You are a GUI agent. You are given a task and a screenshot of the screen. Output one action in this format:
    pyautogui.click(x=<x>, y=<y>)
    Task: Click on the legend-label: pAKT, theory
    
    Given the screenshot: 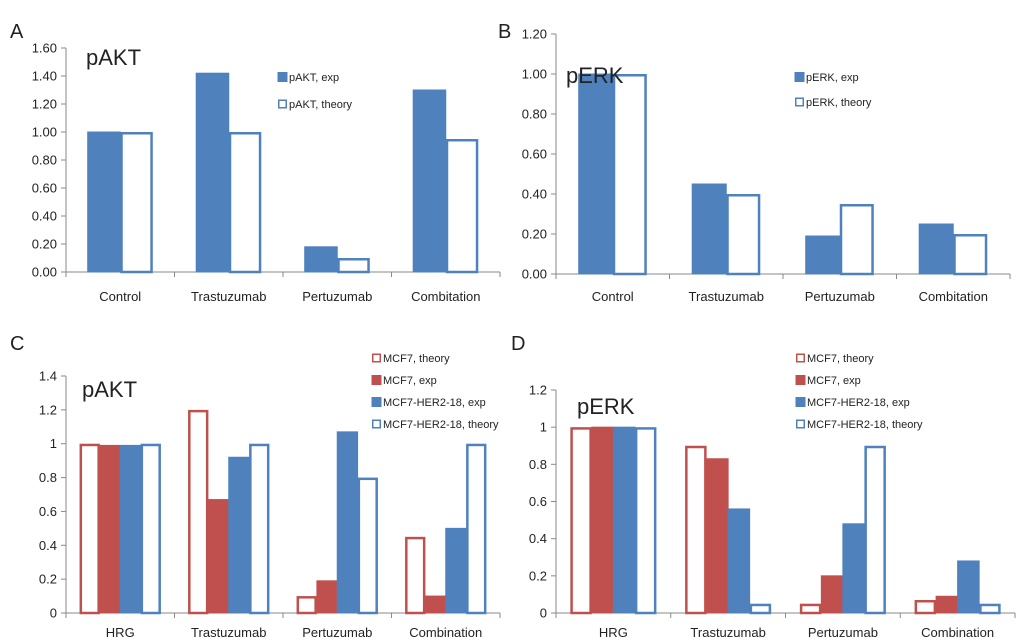 What is the action you would take?
    pyautogui.click(x=320, y=105)
    